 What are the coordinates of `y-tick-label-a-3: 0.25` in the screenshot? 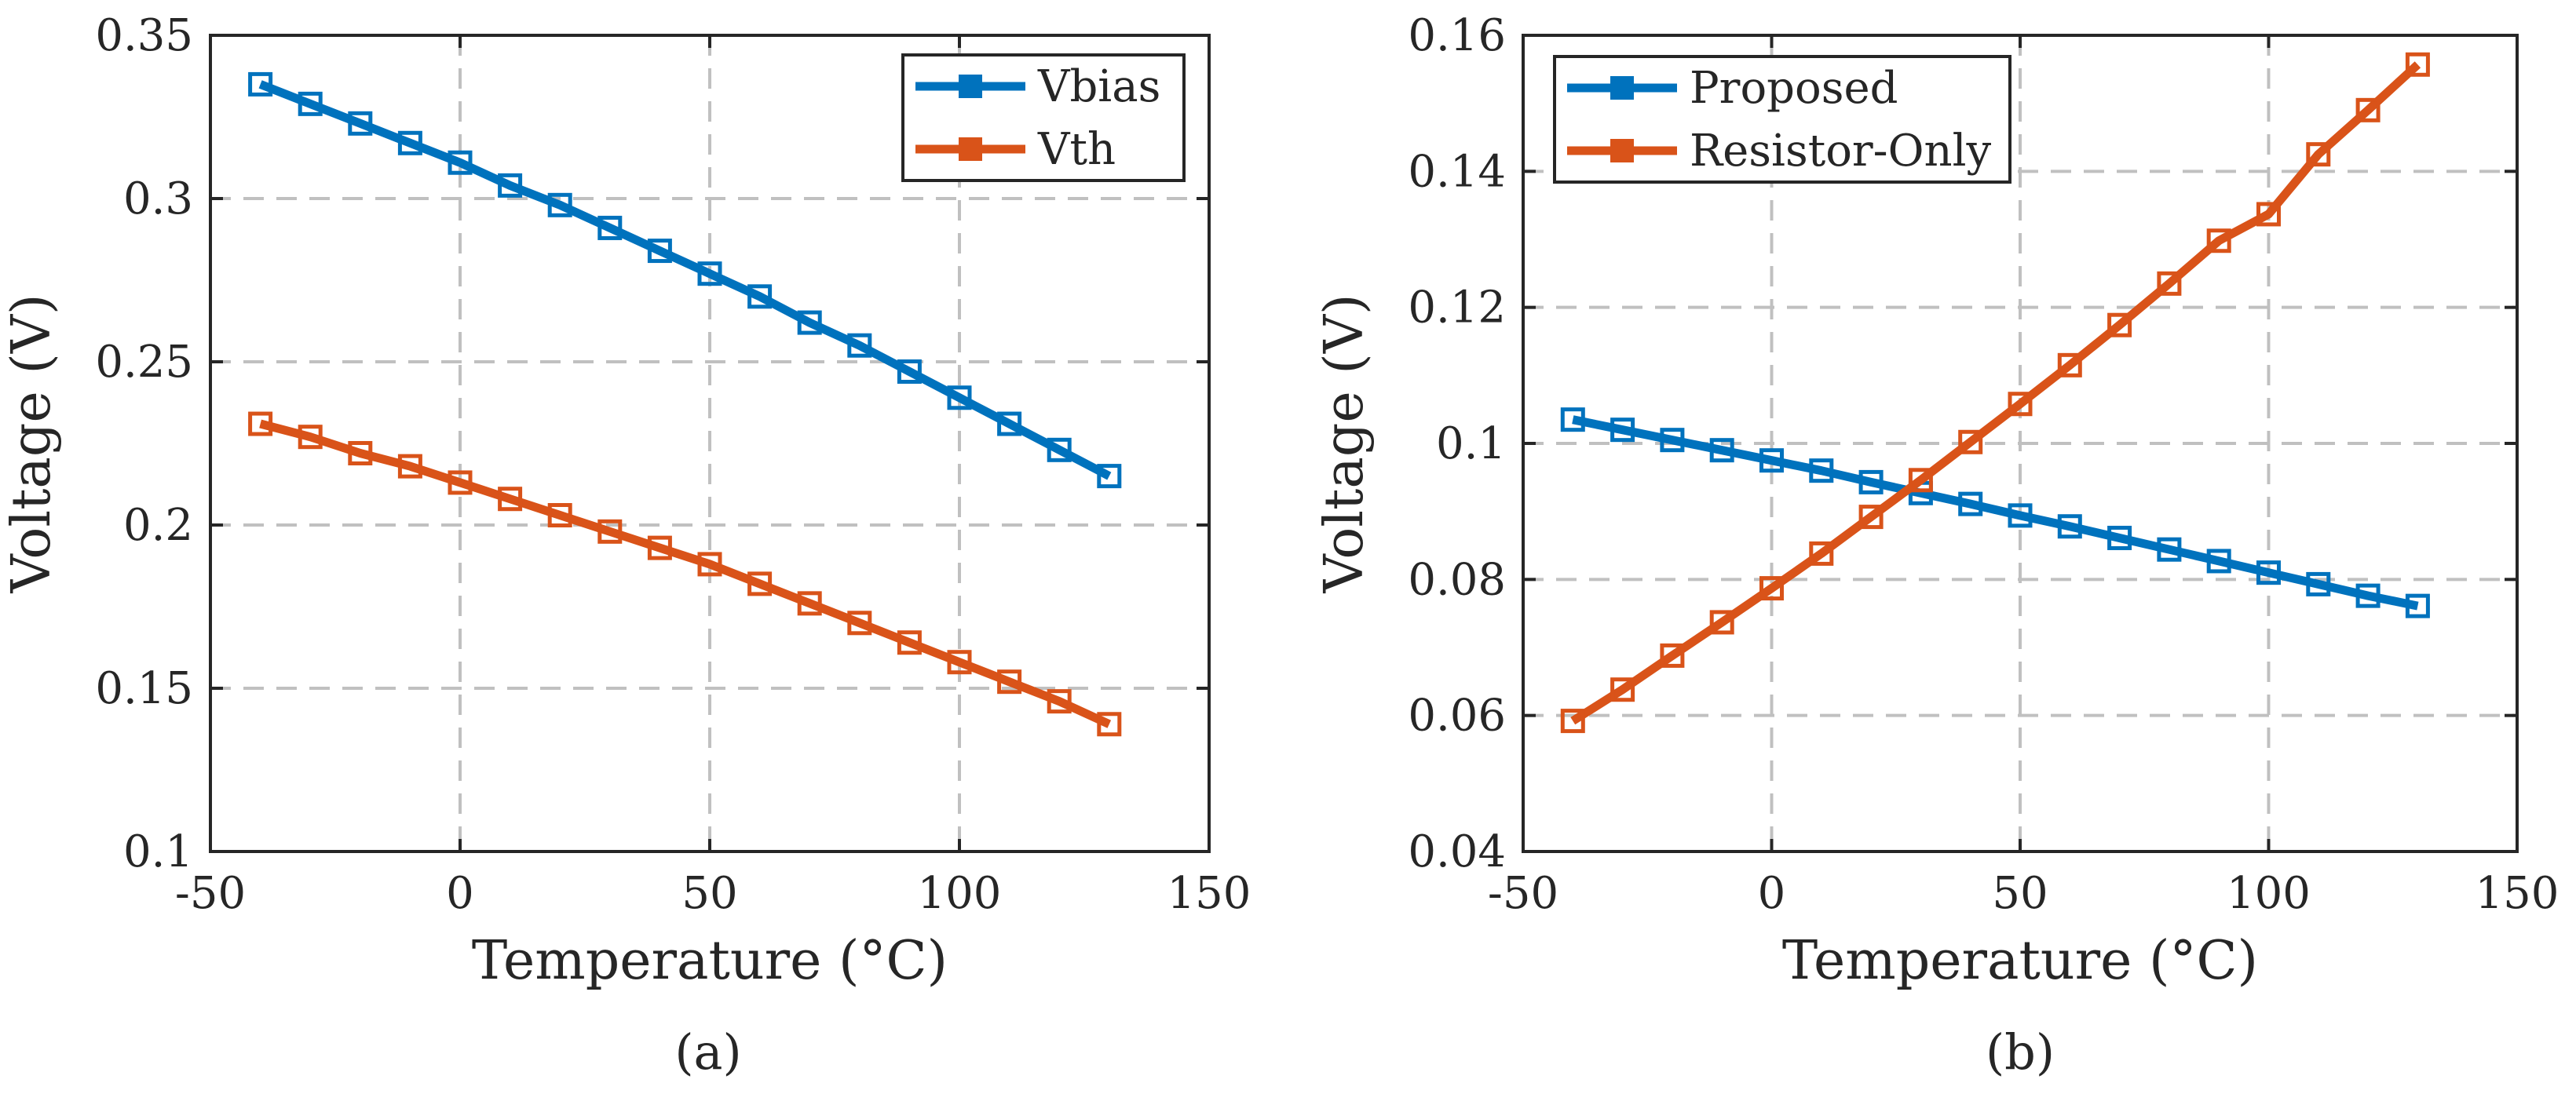 It's located at (144, 362).